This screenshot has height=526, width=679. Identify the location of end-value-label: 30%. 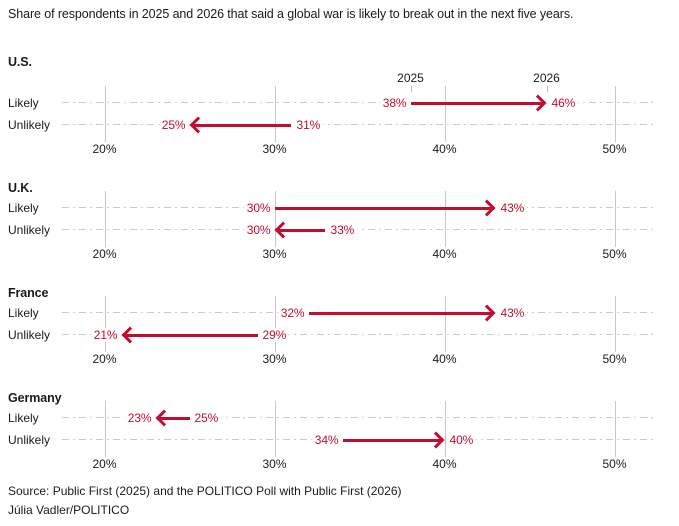
(258, 230).